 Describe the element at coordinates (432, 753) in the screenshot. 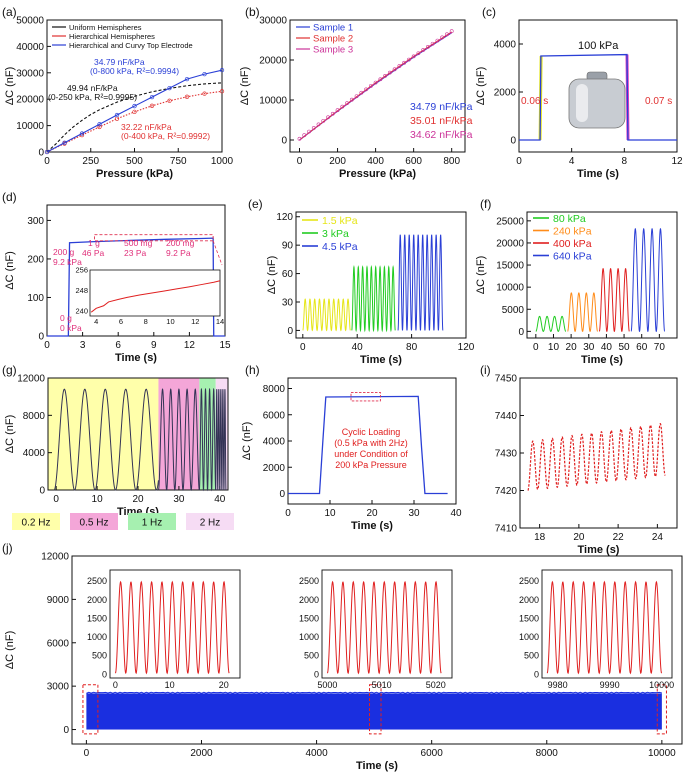

I see `x-tick-label: 6000` at that location.